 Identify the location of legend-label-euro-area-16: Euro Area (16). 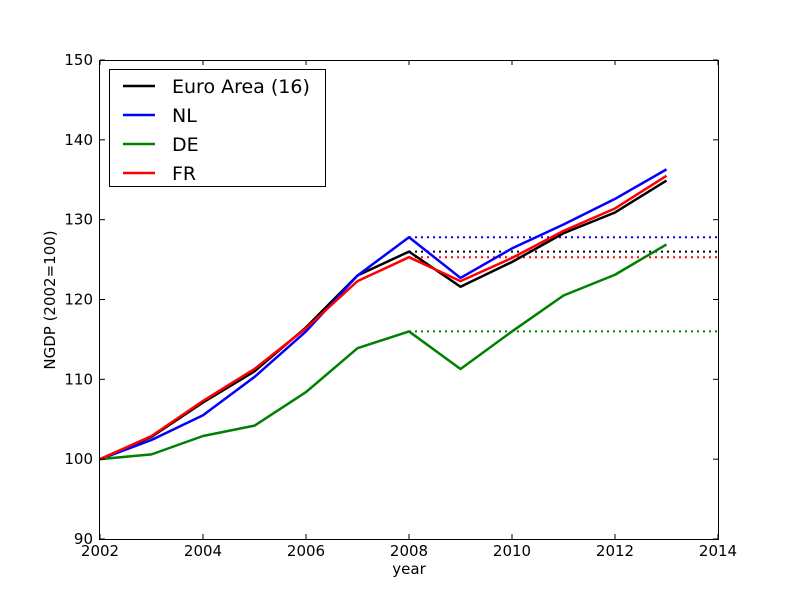
(241, 87).